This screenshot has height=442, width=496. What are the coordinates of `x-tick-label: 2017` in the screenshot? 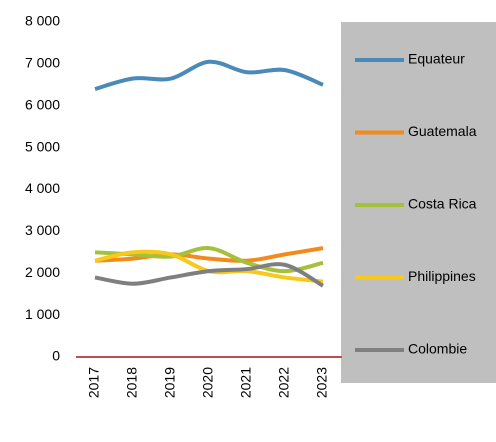 It's located at (94, 382).